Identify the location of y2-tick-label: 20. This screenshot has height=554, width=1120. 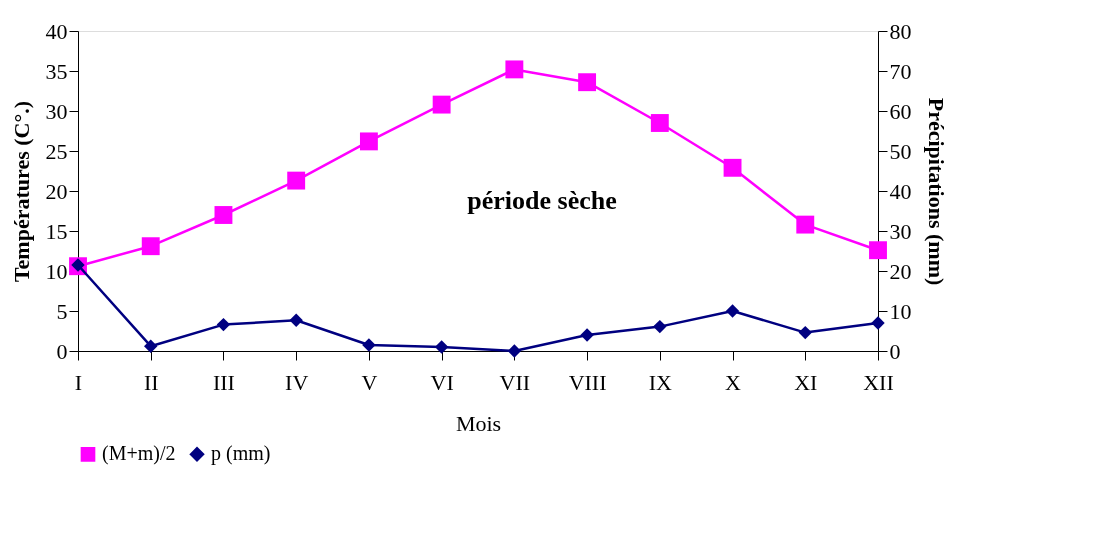
(900, 271).